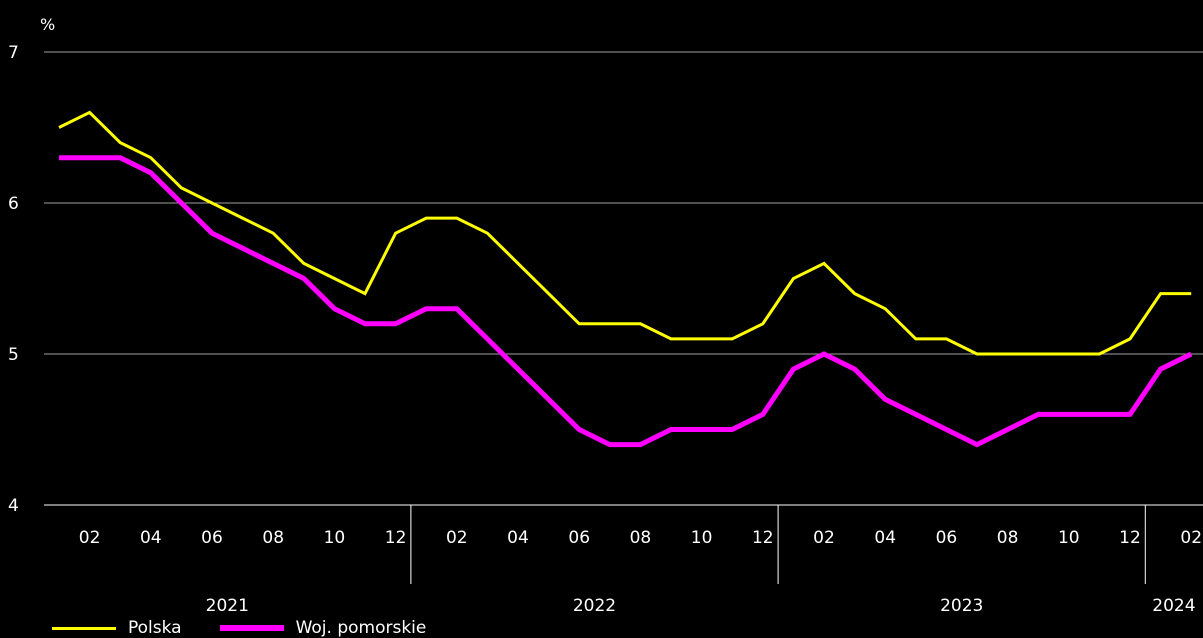  What do you see at coordinates (961, 606) in the screenshot?
I see `x-year-label: 2023` at bounding box center [961, 606].